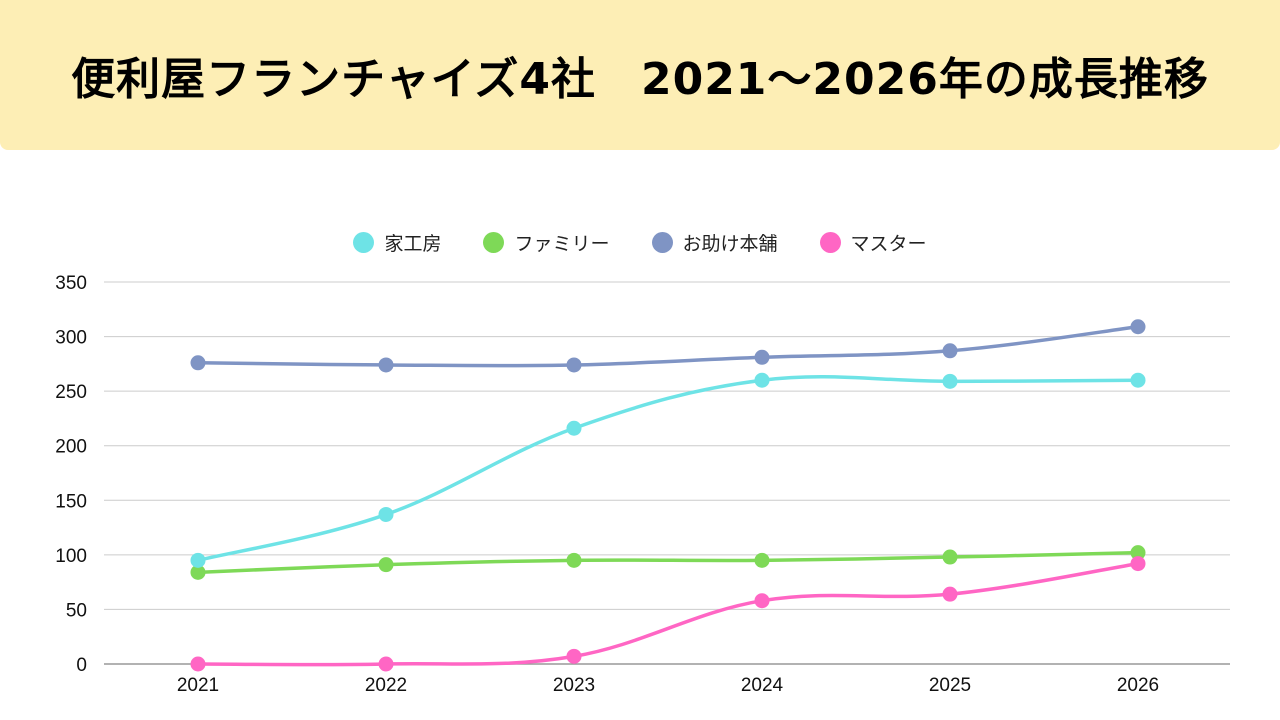 This screenshot has width=1280, height=720. Describe the element at coordinates (386, 685) in the screenshot. I see `x-tick-label-2022: 2022` at that location.